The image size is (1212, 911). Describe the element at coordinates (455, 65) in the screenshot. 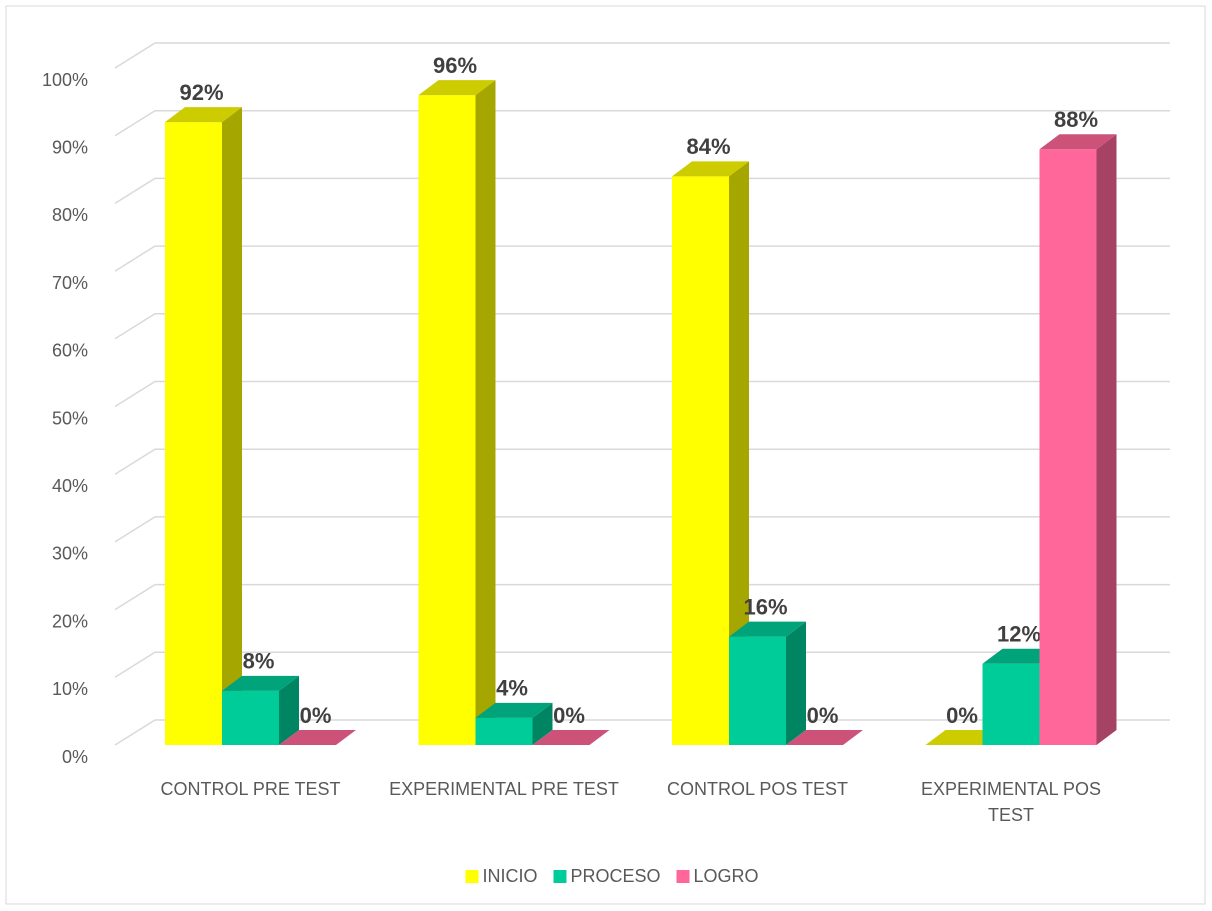

I see `data-label: 96%` at that location.